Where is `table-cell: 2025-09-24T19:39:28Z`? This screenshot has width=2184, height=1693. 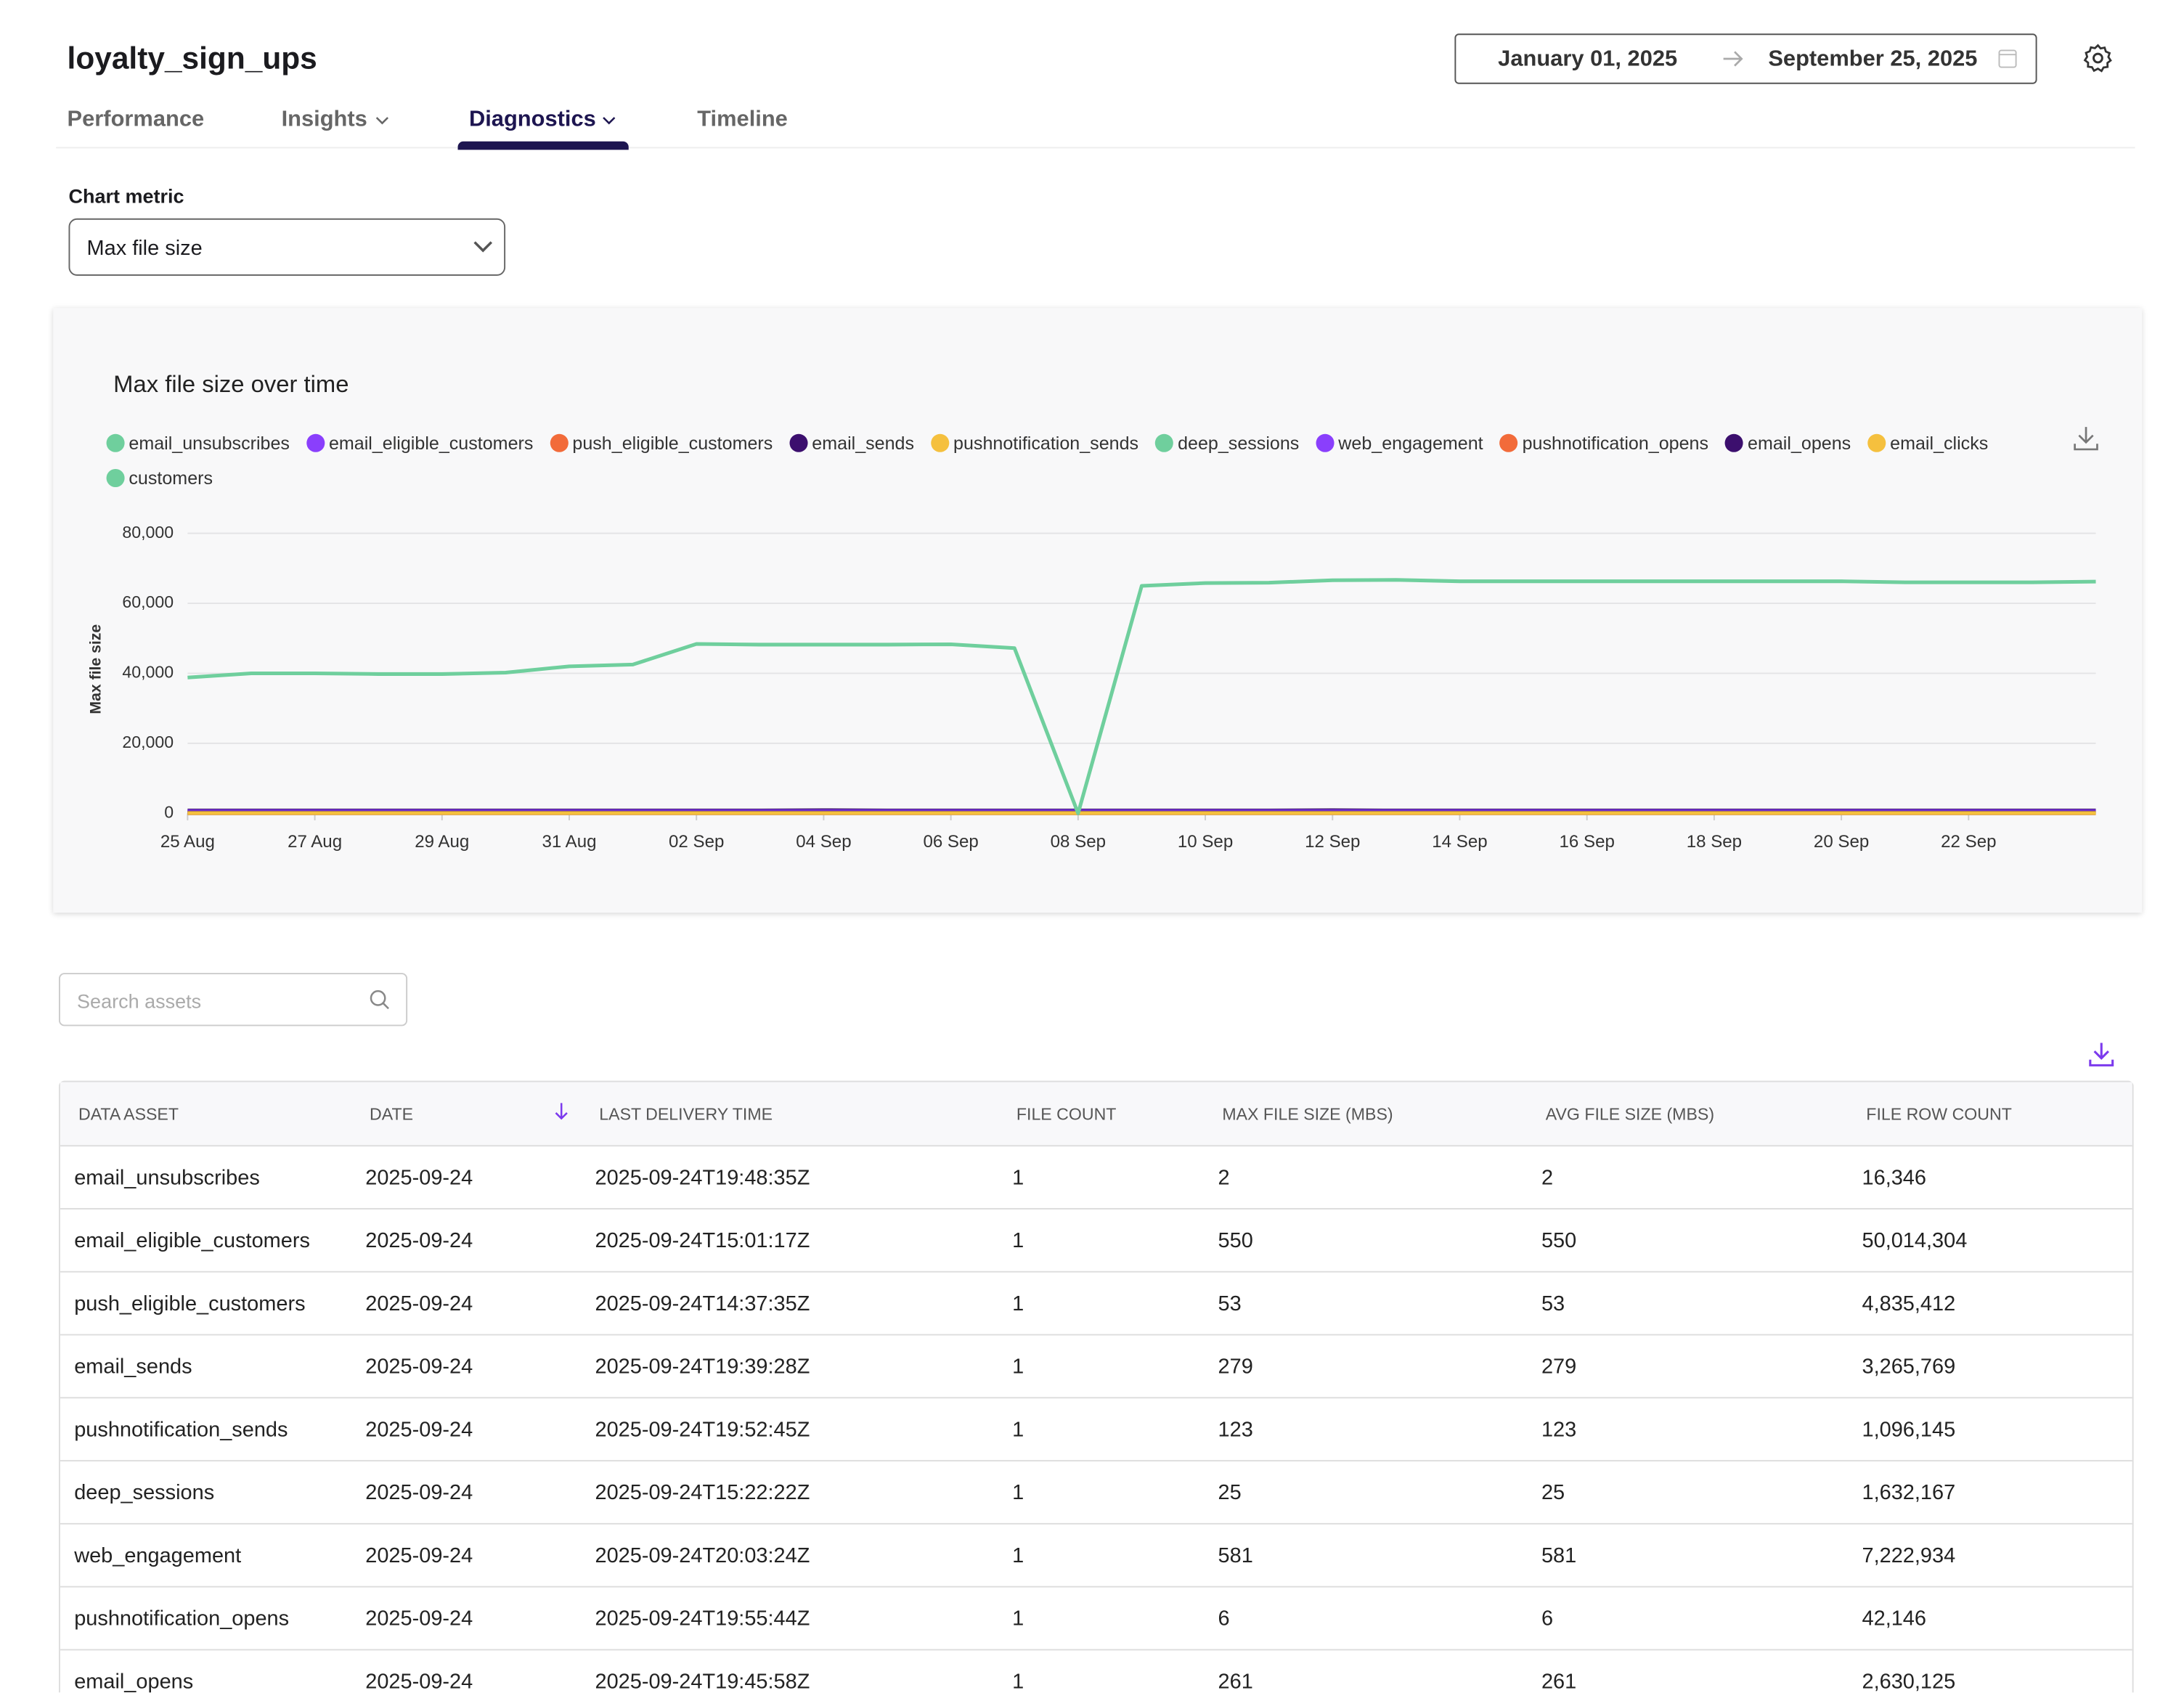 table-cell: 2025-09-24T19:39:28Z is located at coordinates (702, 1367).